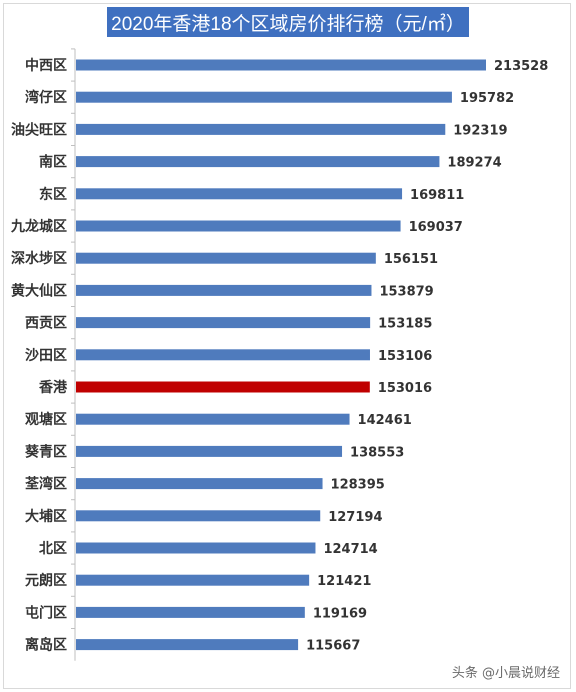  I want to click on value-label: 153185, so click(405, 324).